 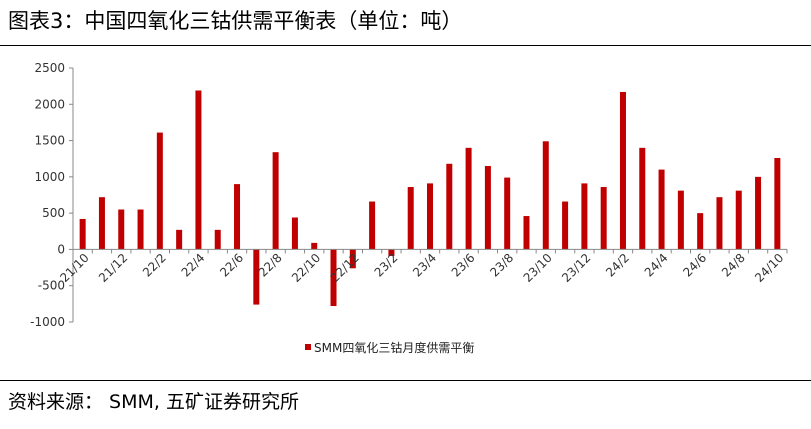 I want to click on legend-label: SMM四氧化三钴月度供需平衡, so click(x=394, y=347).